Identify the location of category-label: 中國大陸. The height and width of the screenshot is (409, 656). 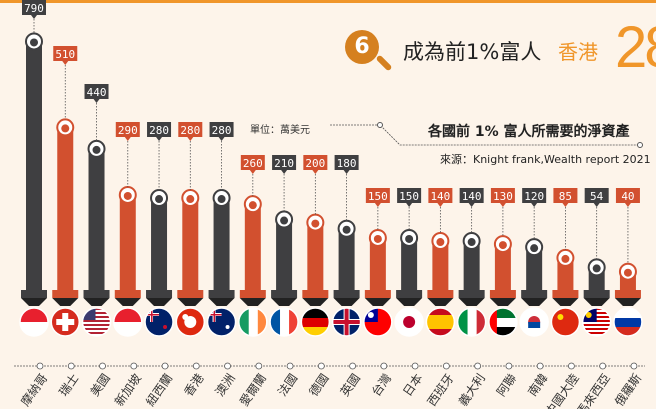
(562, 390).